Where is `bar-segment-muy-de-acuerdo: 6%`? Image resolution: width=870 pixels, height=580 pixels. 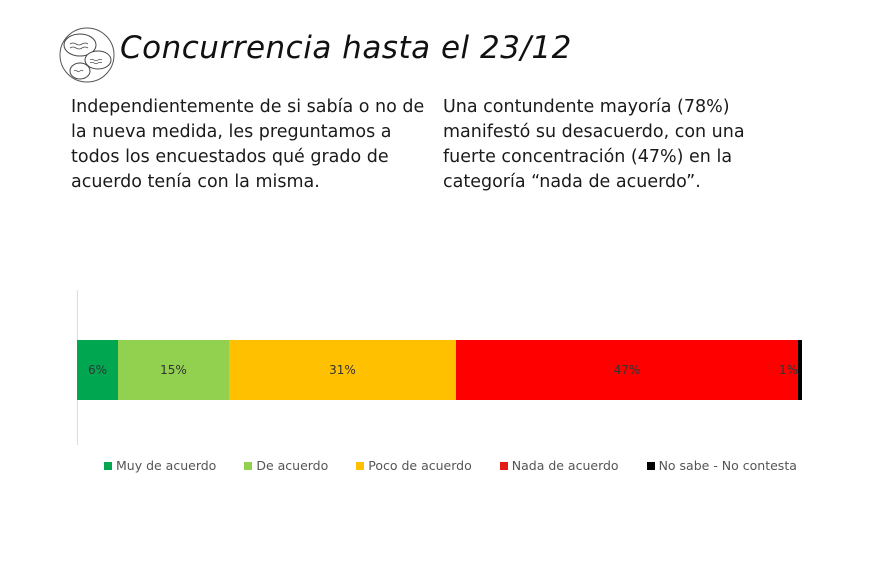 bar-segment-muy-de-acuerdo: 6% is located at coordinates (97, 370).